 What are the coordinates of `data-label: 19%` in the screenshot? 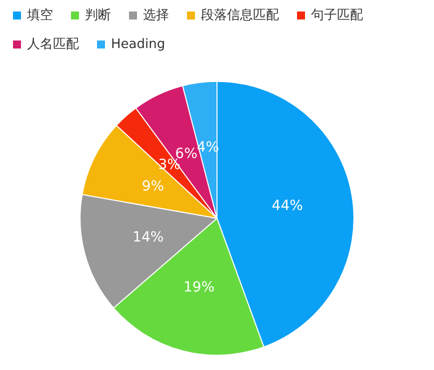 It's located at (199, 287).